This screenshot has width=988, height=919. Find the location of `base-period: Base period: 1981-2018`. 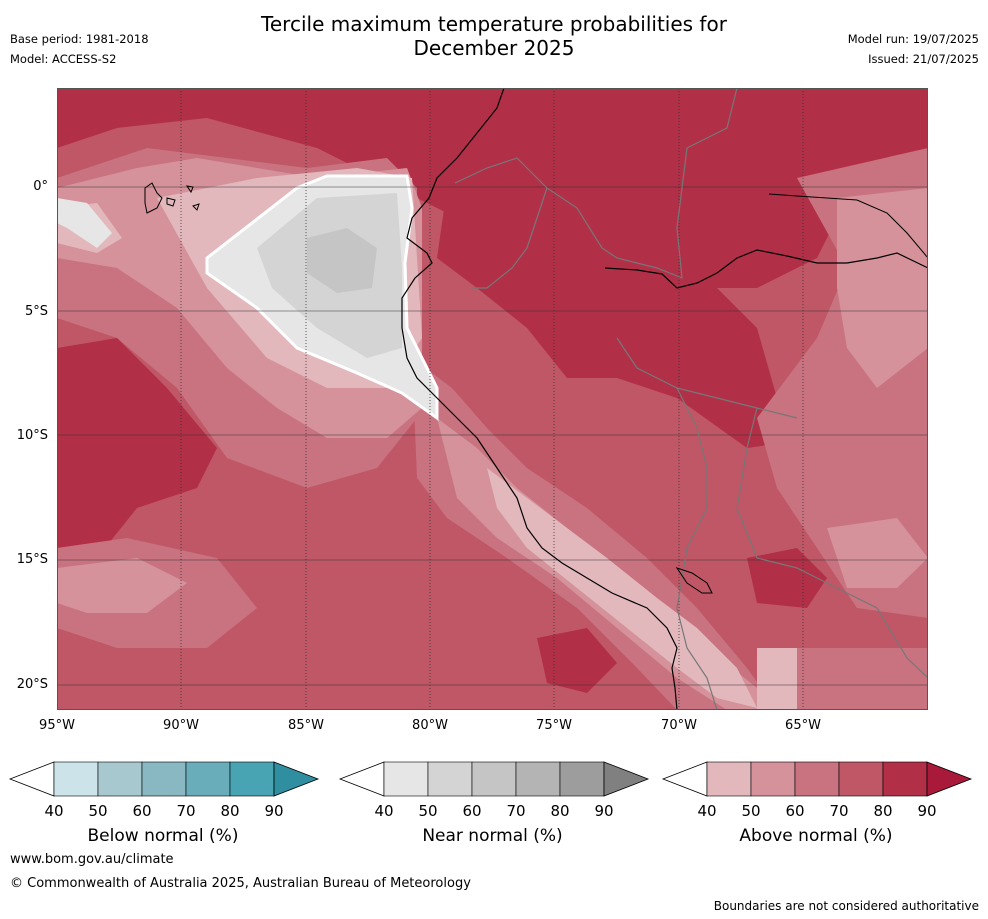

base-period: Base period: 1981-2018 is located at coordinates (79, 39).